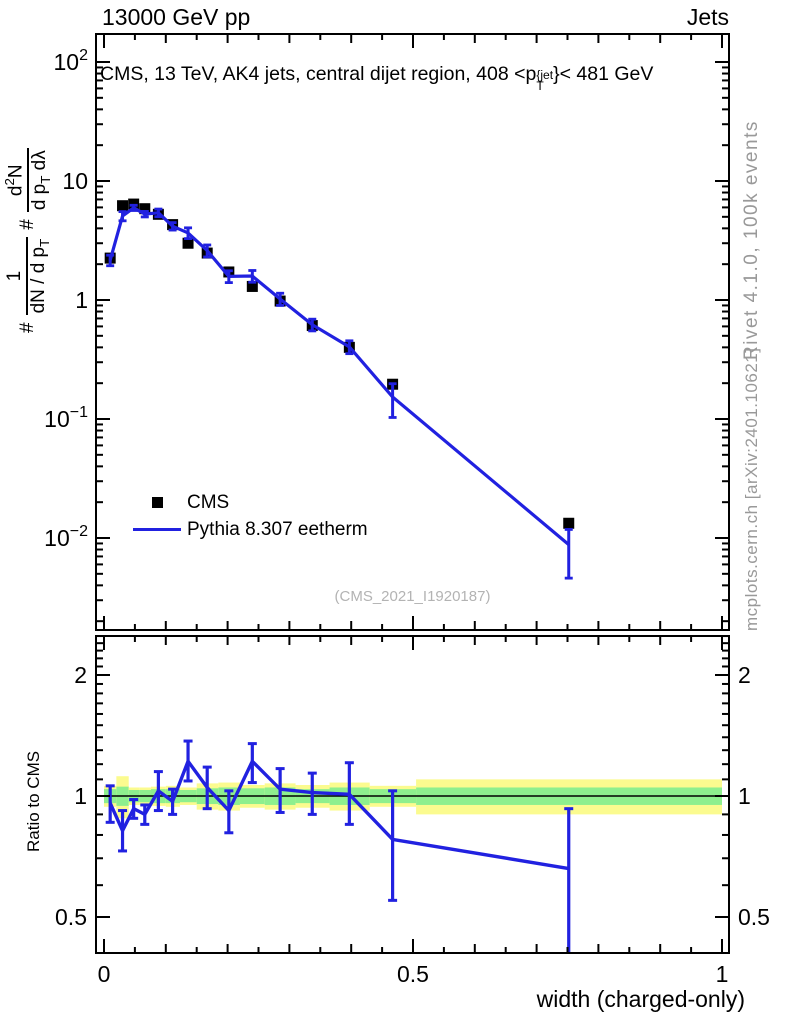  I want to click on ratio-y-tick-label-left: 2, so click(80, 675).